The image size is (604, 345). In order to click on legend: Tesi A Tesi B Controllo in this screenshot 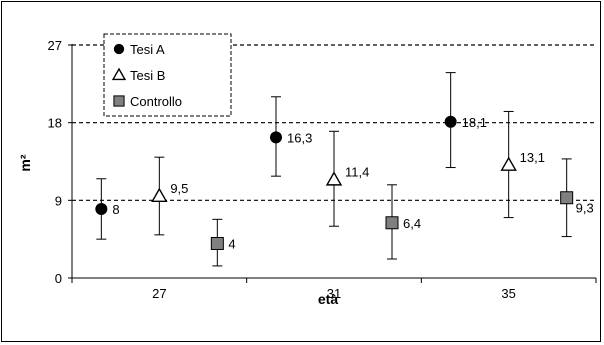, I will do `click(167, 75)`.